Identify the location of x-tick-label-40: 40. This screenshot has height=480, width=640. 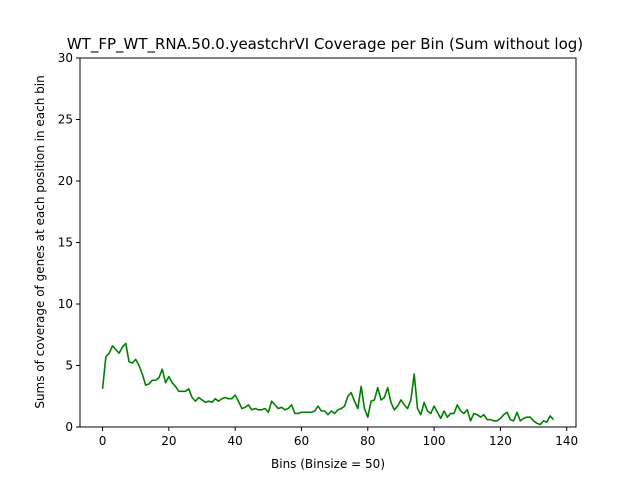
(235, 441).